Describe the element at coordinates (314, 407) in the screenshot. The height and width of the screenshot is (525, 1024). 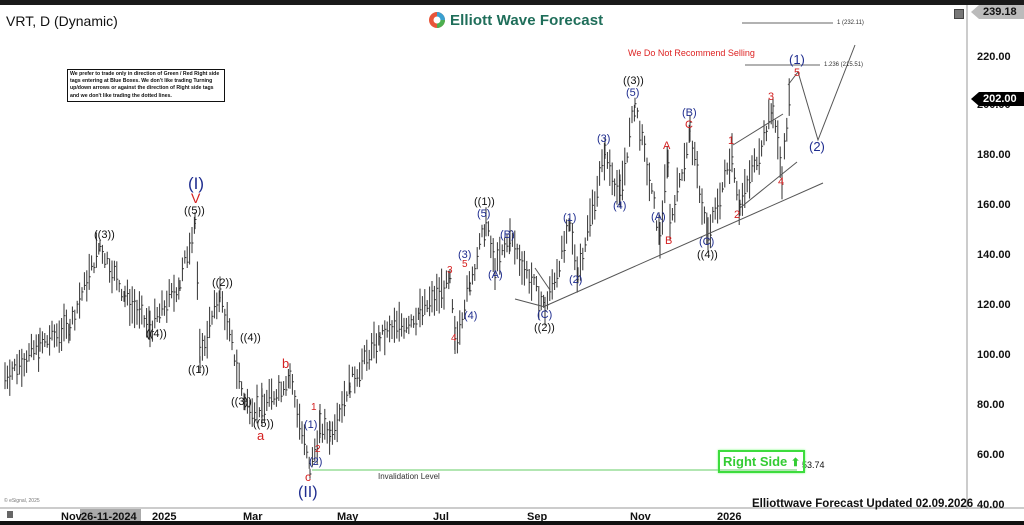
I see `wave-label: 1` at that location.